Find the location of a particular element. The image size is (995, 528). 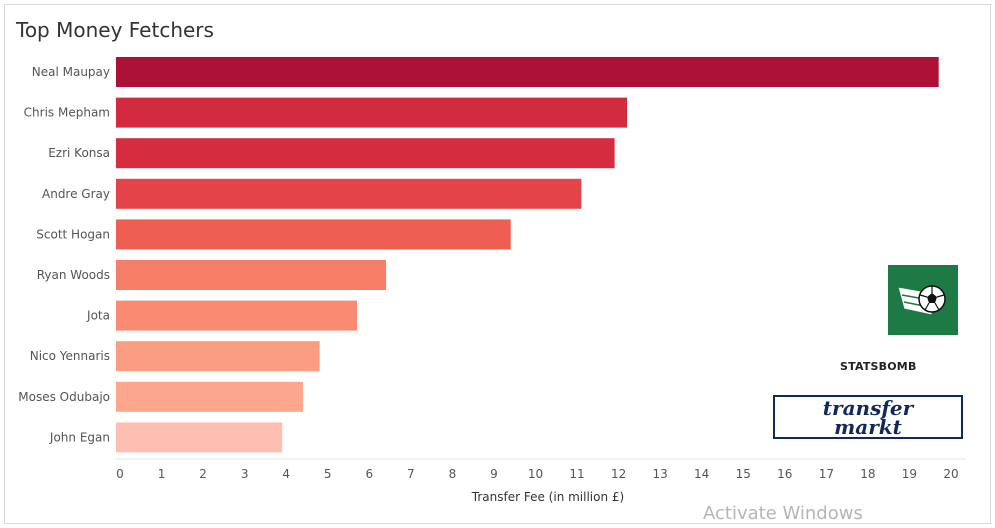

statsbomb-logo-text: STATSBOMB is located at coordinates (878, 366).